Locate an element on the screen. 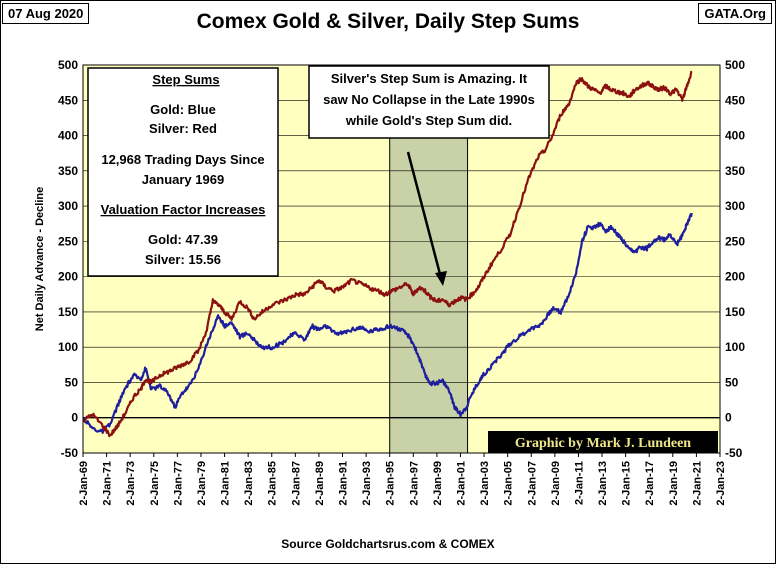 The image size is (776, 564). x-tick-label: 2-Jan-91 is located at coordinates (344, 483).